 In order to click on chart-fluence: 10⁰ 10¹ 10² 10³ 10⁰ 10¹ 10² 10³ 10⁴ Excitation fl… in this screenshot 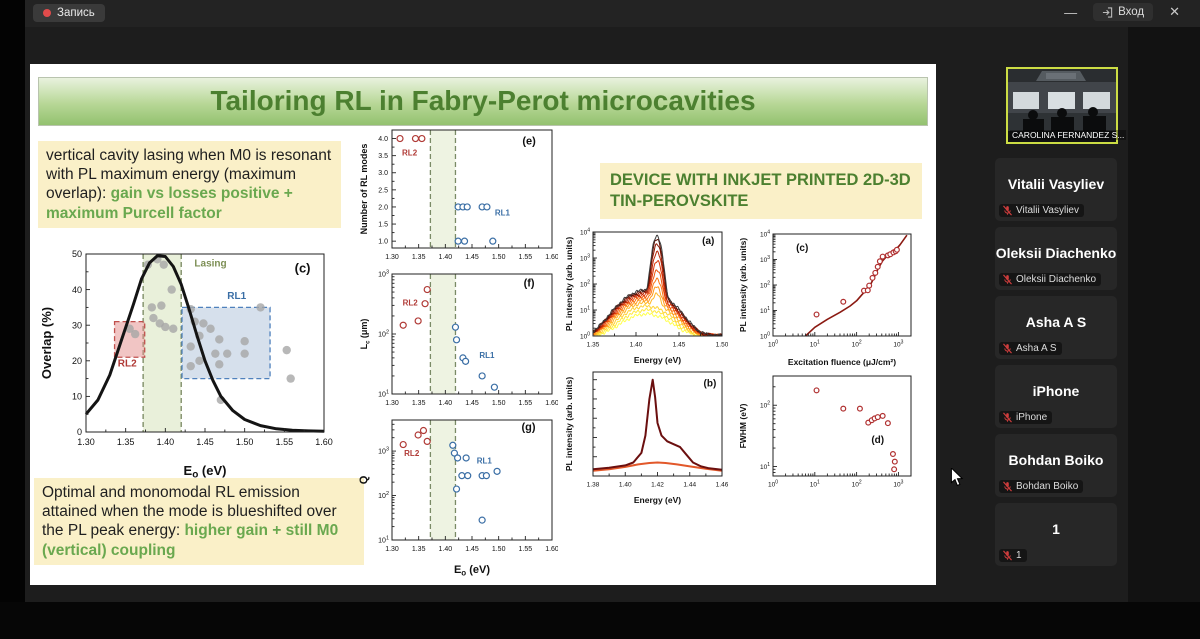, I will do `click(828, 299)`.